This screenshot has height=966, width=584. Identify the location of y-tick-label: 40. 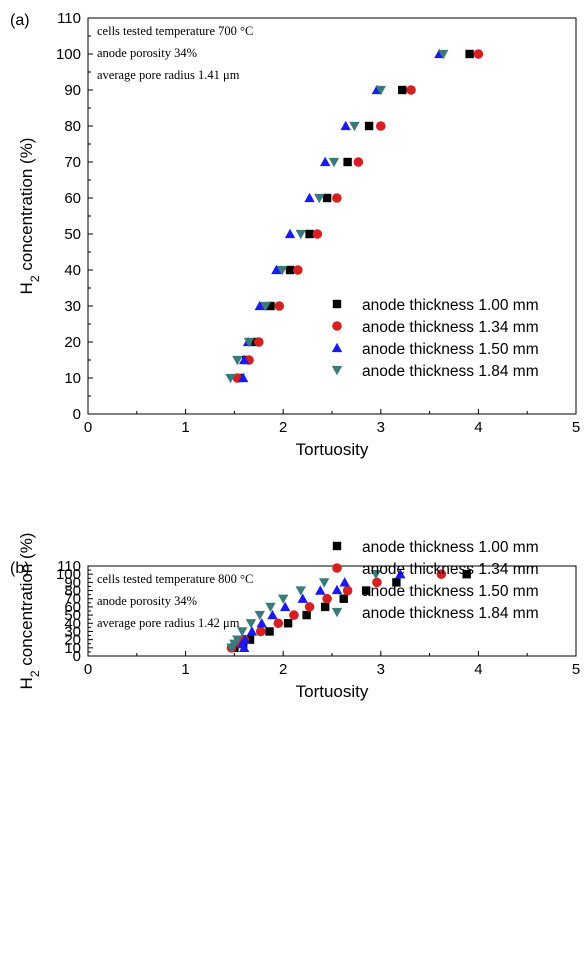
(72, 623).